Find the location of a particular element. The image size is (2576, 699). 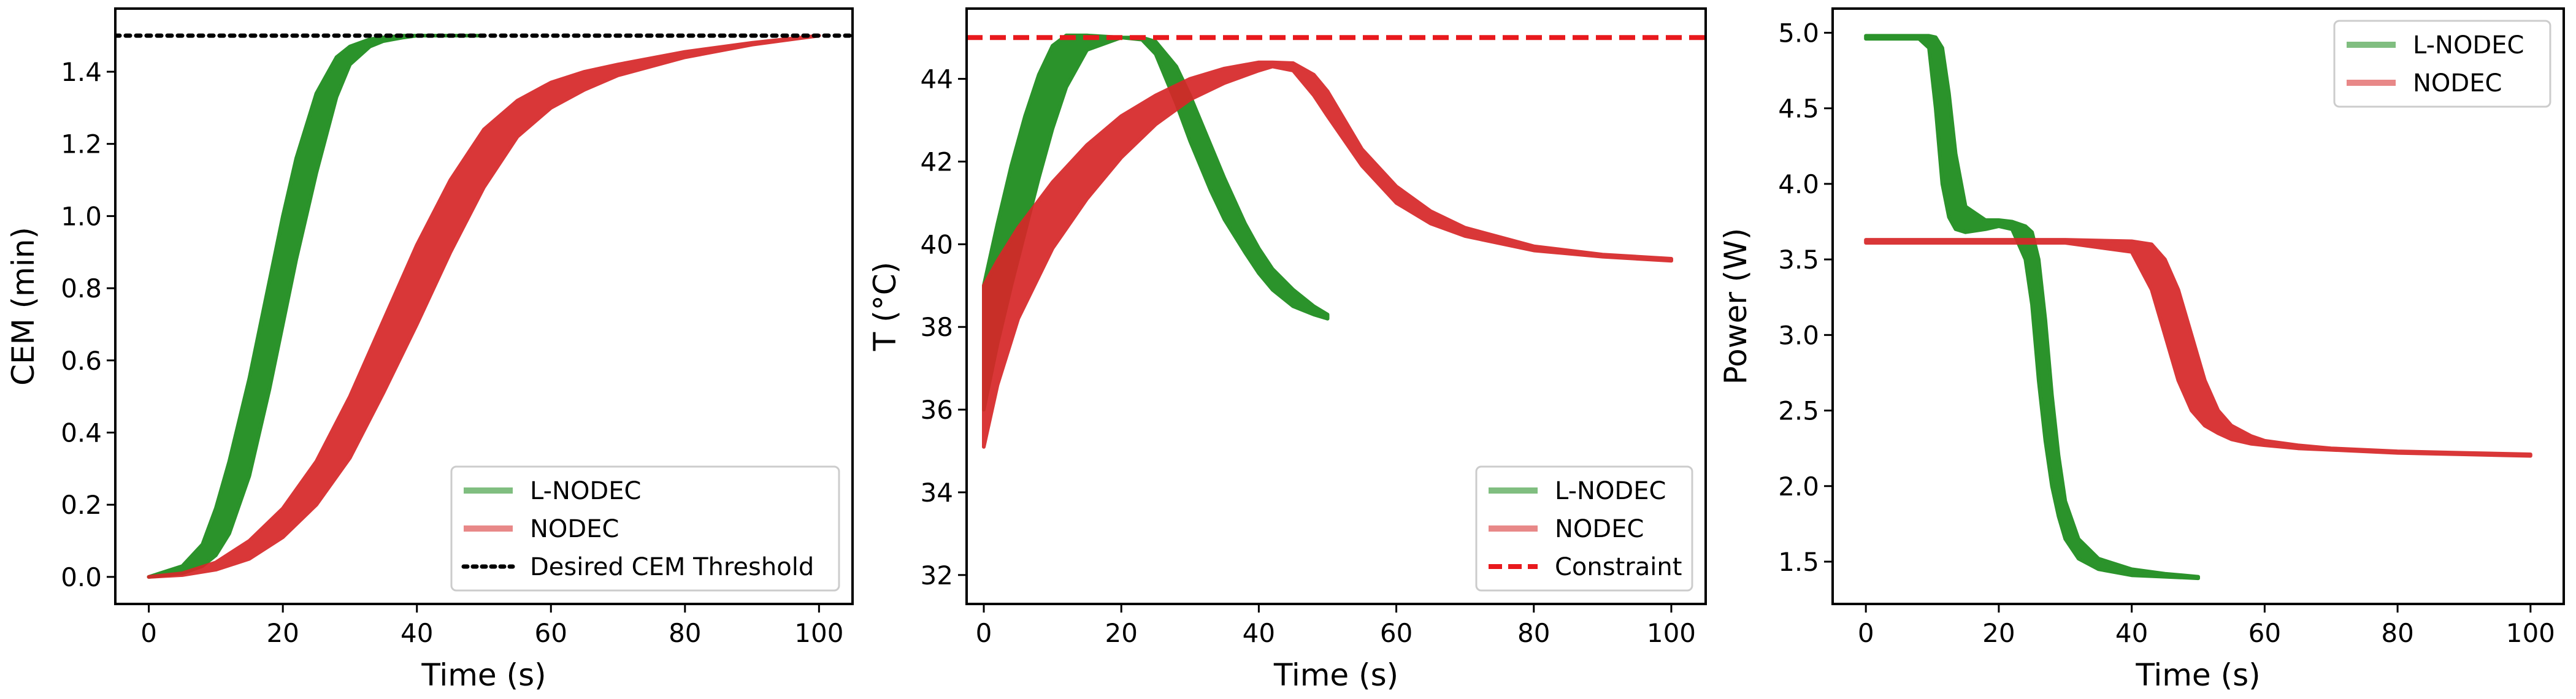

y-tick-label: 3.5 is located at coordinates (1798, 260).